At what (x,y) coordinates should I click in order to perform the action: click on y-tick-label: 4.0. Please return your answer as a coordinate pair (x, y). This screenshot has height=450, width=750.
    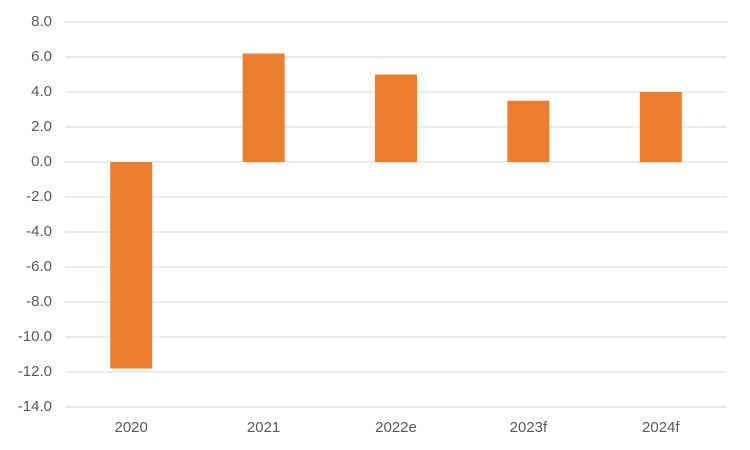
    Looking at the image, I should click on (41, 91).